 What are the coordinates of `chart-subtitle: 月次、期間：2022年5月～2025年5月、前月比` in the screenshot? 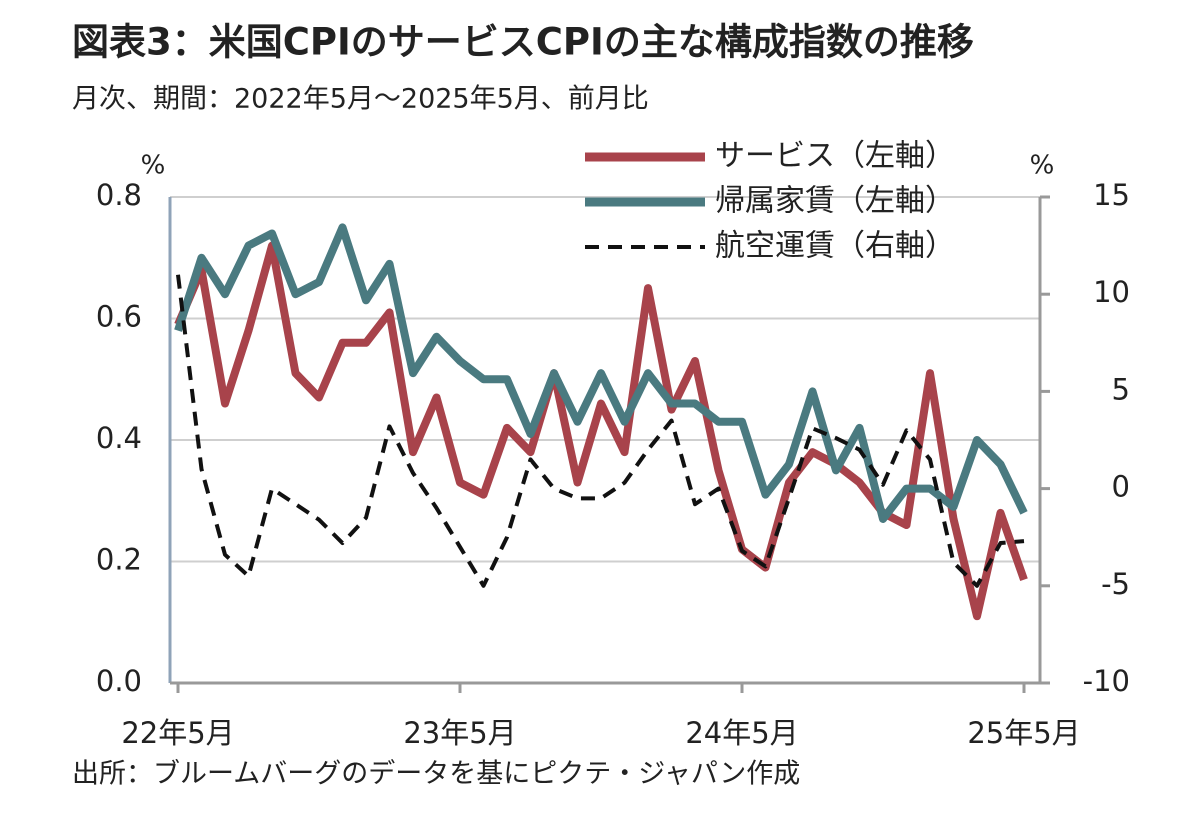 It's located at (360, 99).